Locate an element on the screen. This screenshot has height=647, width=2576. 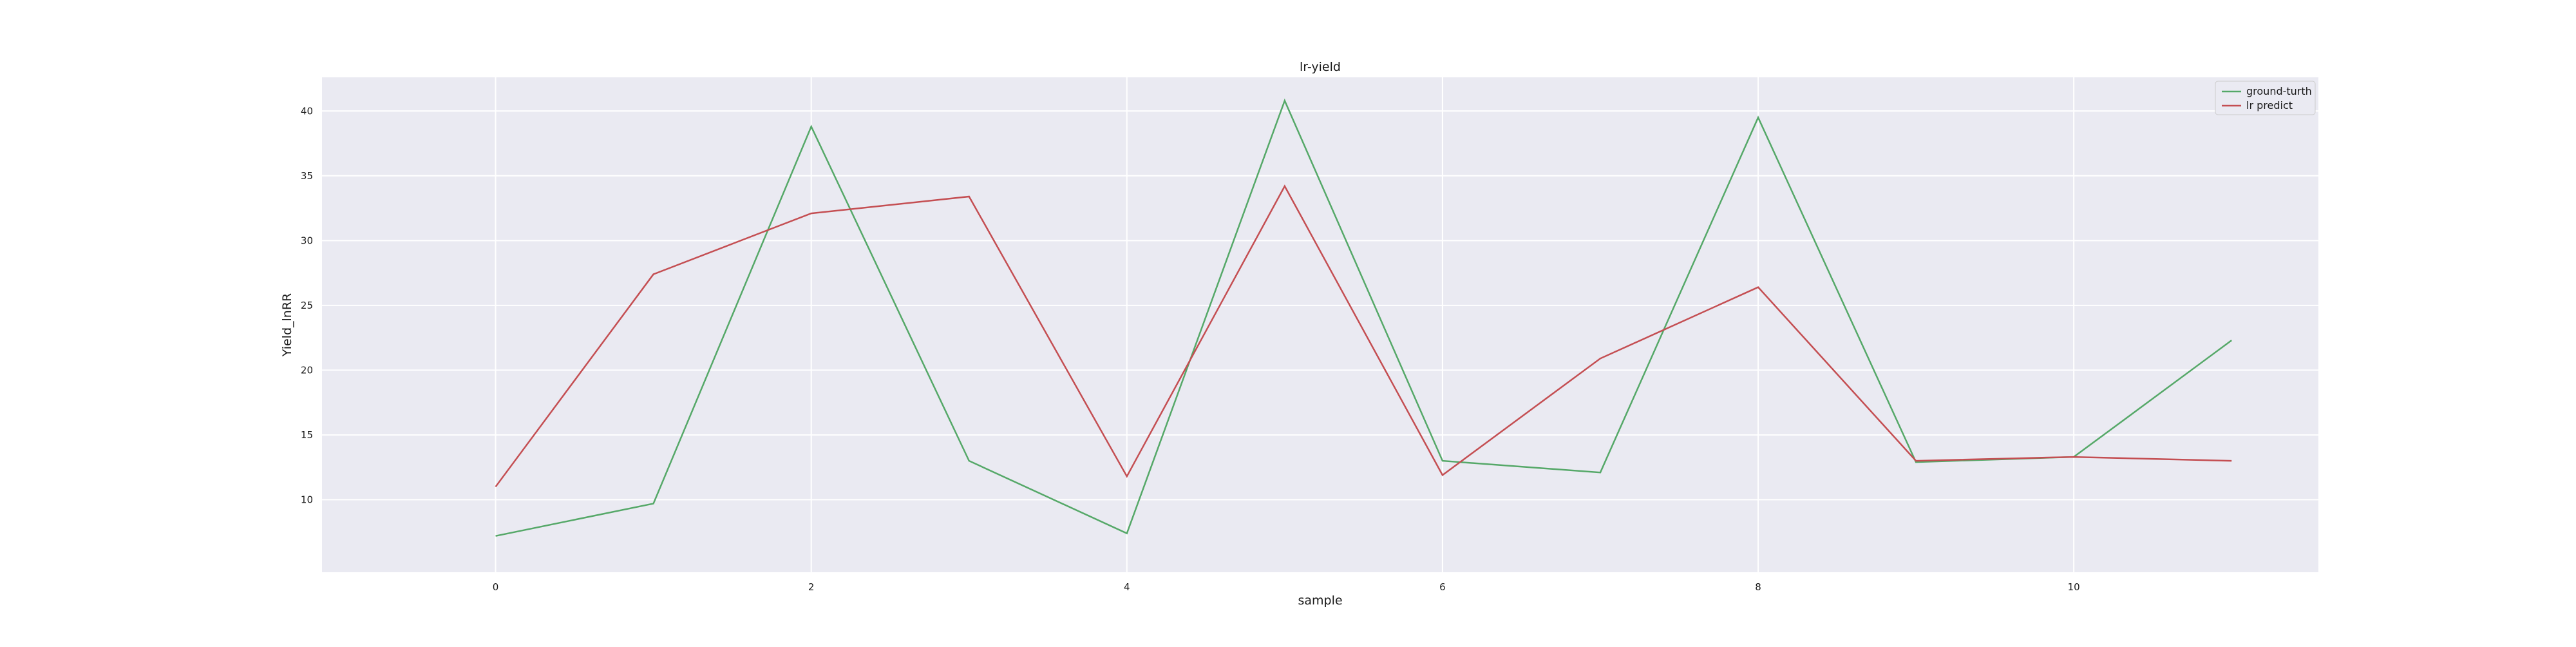
y-tick-label: 30 is located at coordinates (307, 240).